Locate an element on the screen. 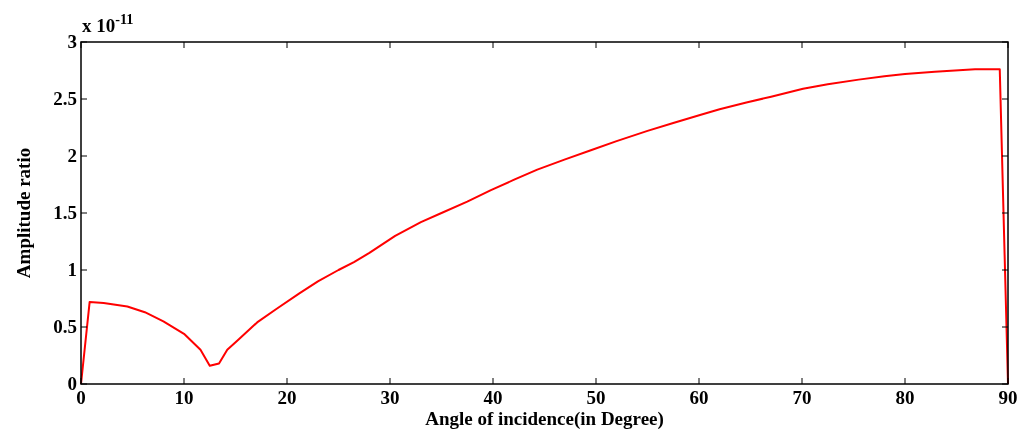 Image resolution: width=1030 pixels, height=437 pixels. x-tick-label: 40 is located at coordinates (493, 397).